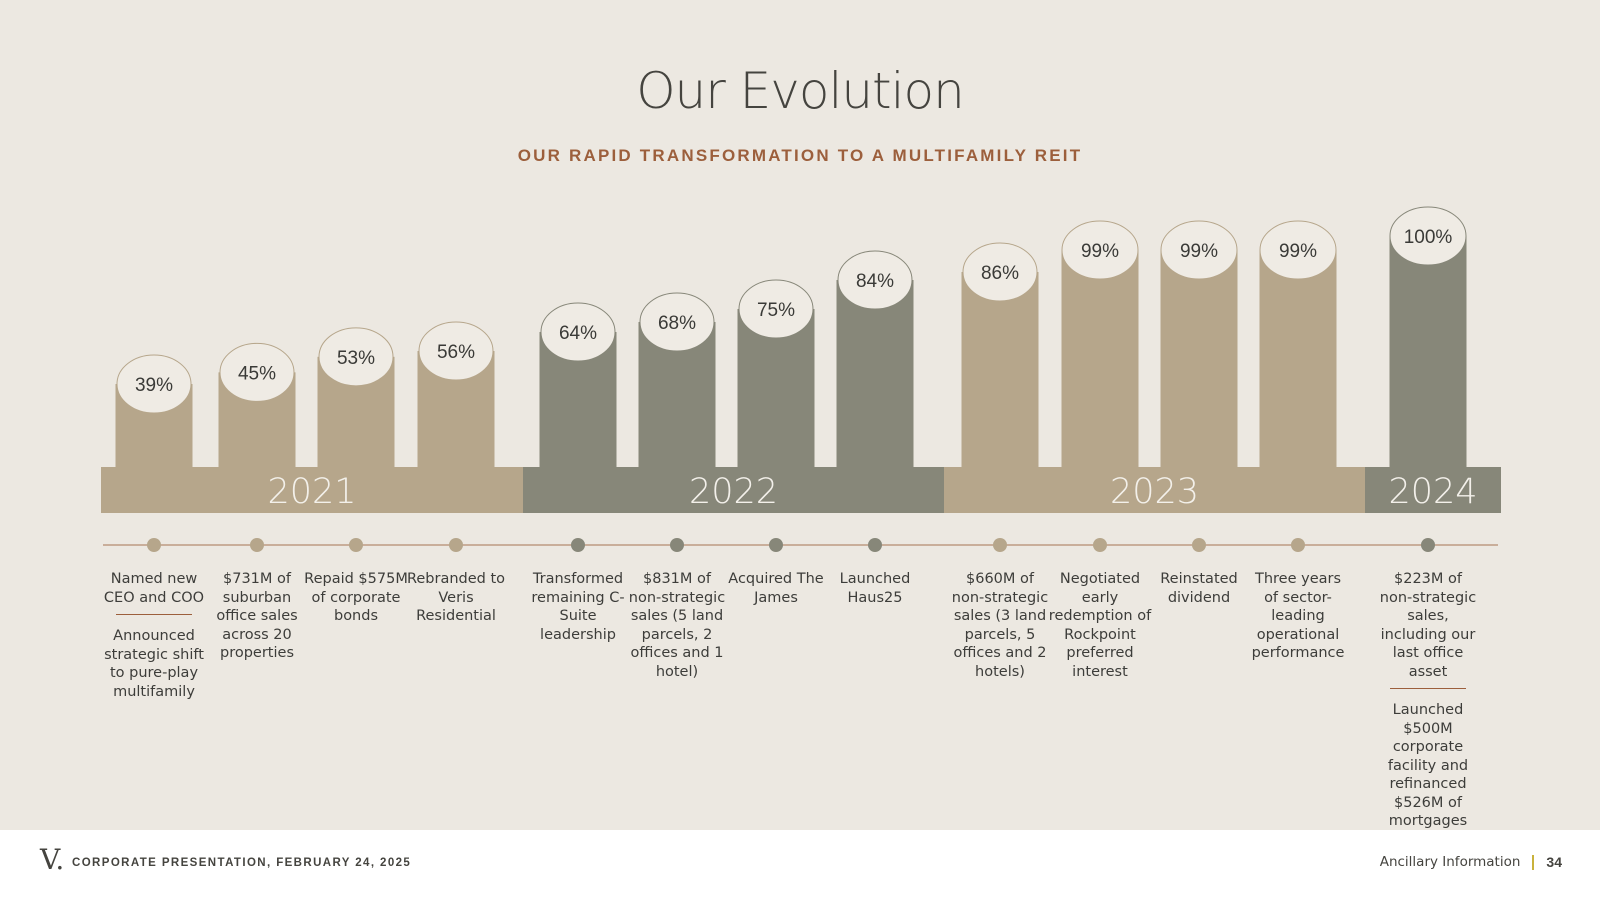 This screenshot has width=1600, height=899. I want to click on year-label: 2021, so click(311, 492).